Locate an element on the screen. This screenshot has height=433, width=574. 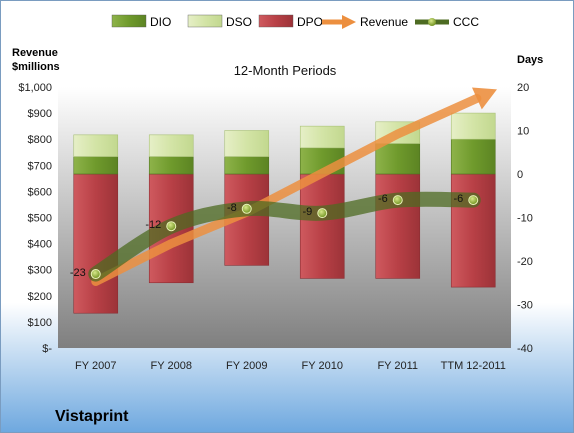
category-label: FY 2007 is located at coordinates (95, 366).